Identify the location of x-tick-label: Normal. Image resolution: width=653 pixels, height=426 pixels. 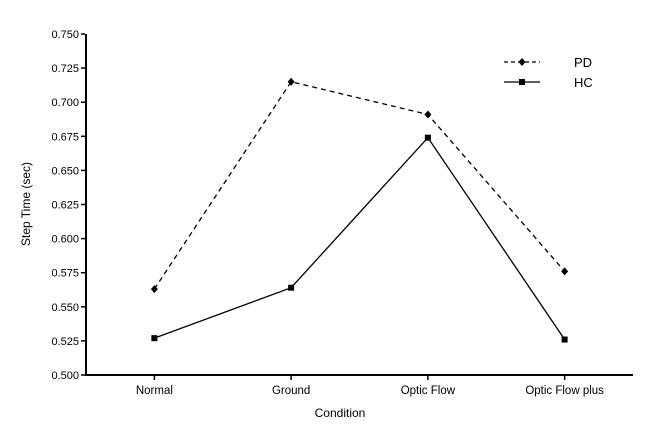
(154, 391).